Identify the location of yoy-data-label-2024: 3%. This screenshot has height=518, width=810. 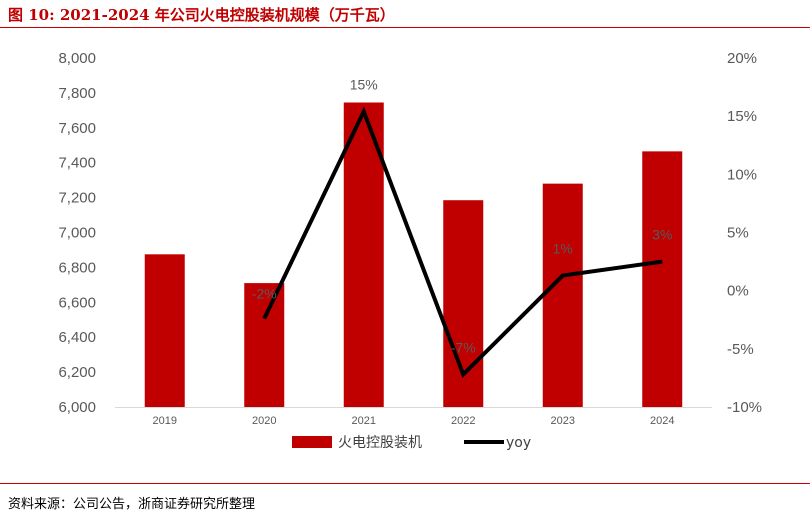
(662, 235).